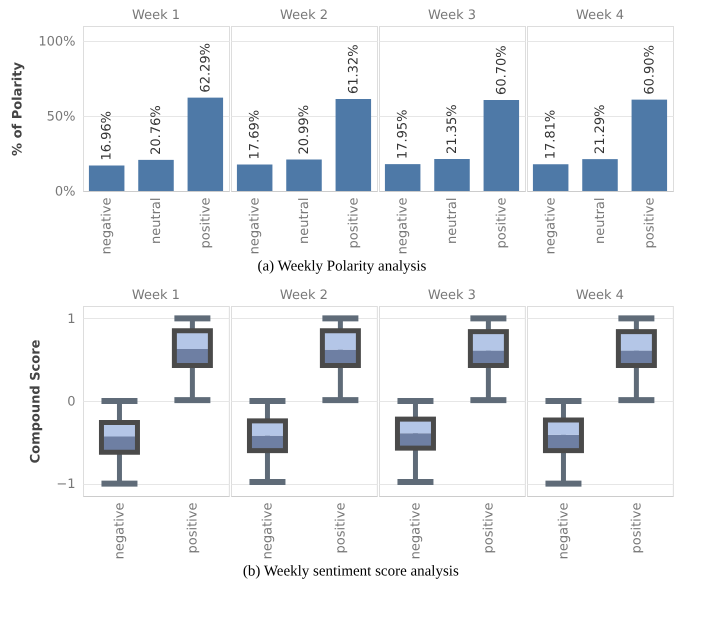  What do you see at coordinates (304, 129) in the screenshot?
I see `data-label: 20.99%` at bounding box center [304, 129].